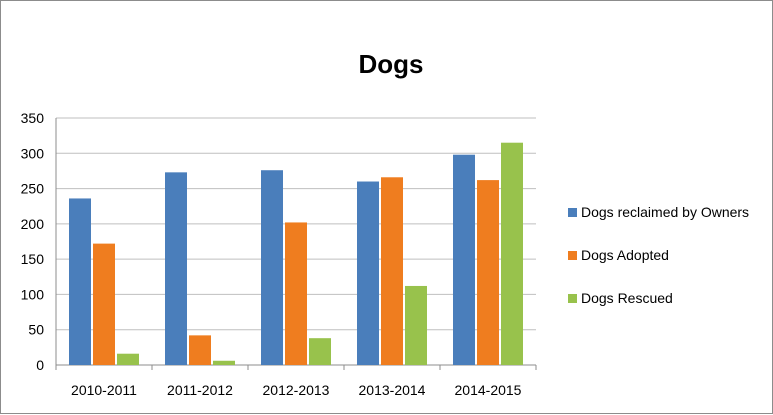 The width and height of the screenshot is (773, 415). What do you see at coordinates (296, 293) in the screenshot?
I see `bar-dogs-adopted-2012-2013` at bounding box center [296, 293].